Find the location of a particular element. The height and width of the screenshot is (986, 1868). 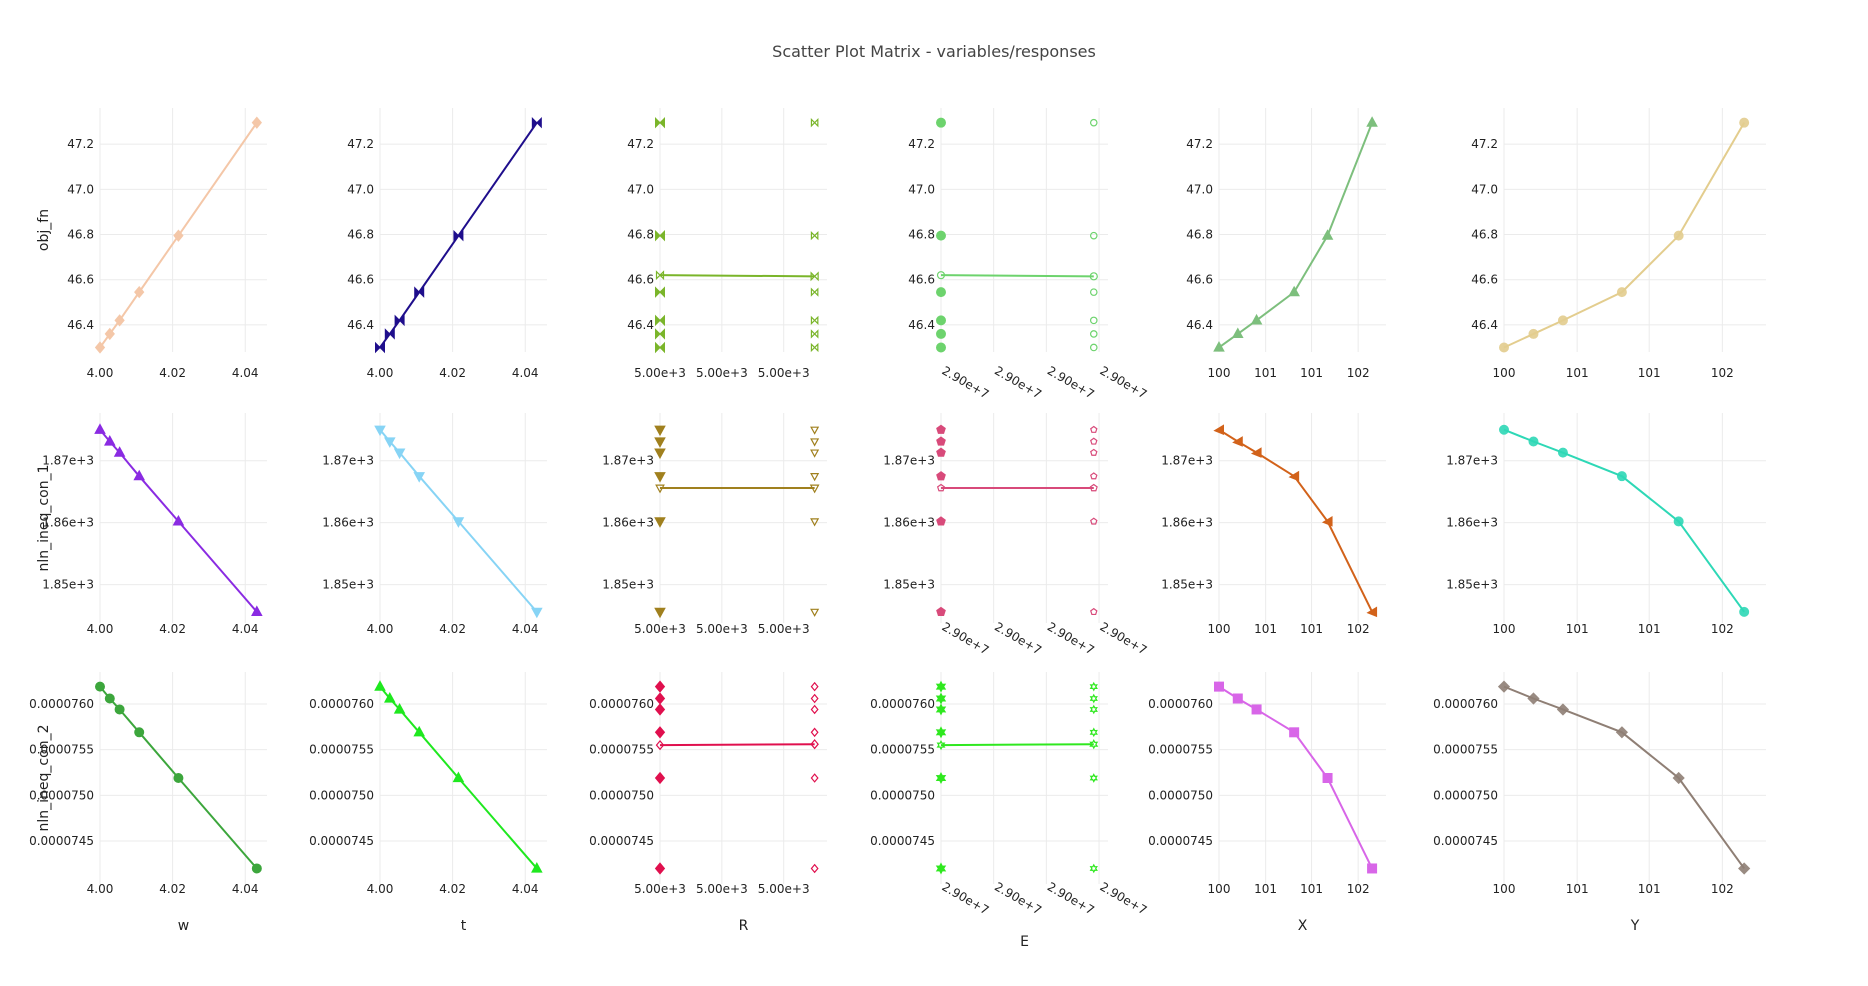

x-tick-label: 4.02 is located at coordinates (452, 889).